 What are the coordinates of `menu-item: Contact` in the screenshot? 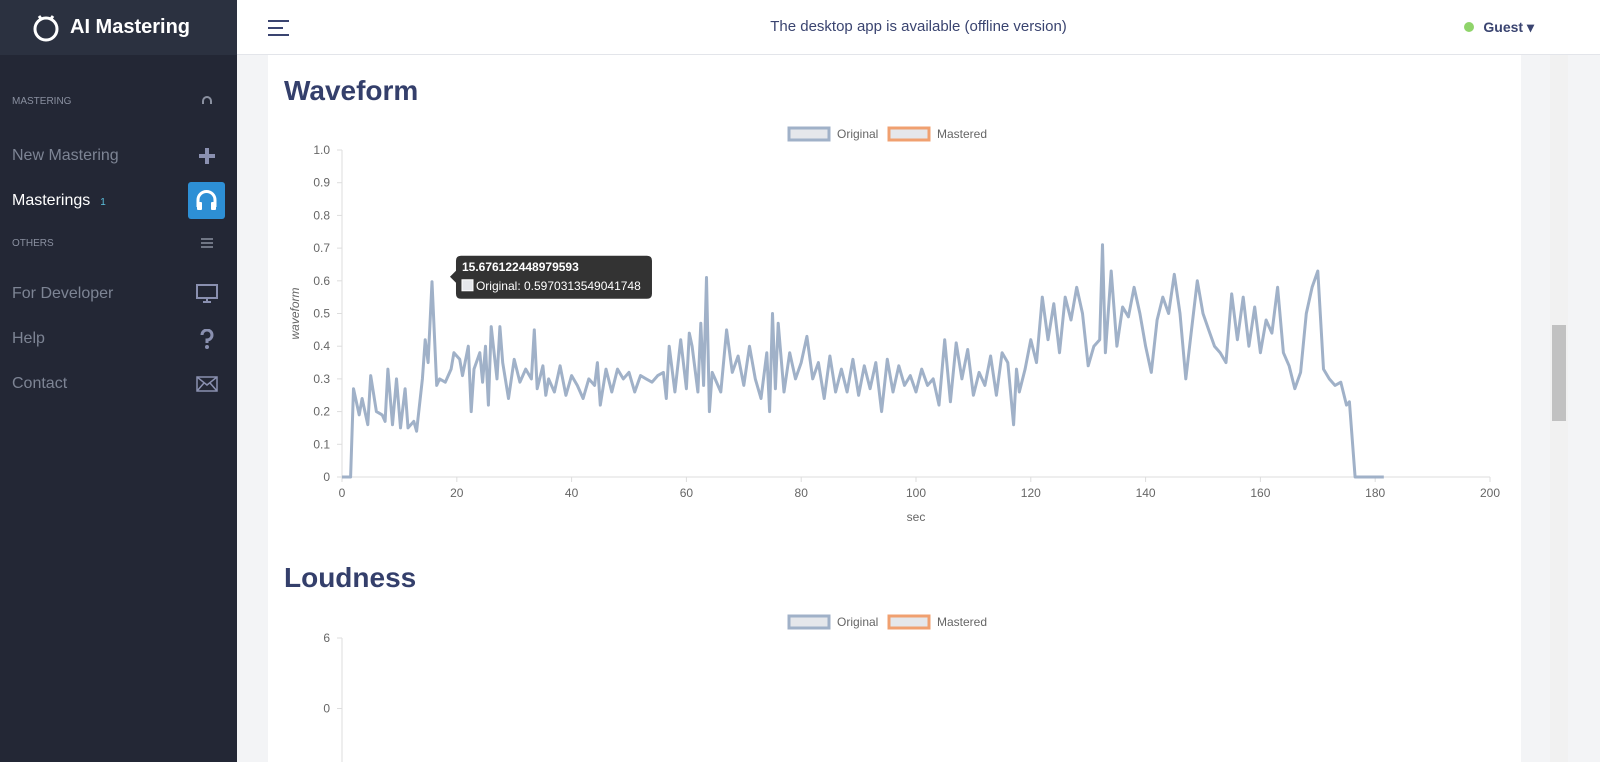 It's located at (118, 383).